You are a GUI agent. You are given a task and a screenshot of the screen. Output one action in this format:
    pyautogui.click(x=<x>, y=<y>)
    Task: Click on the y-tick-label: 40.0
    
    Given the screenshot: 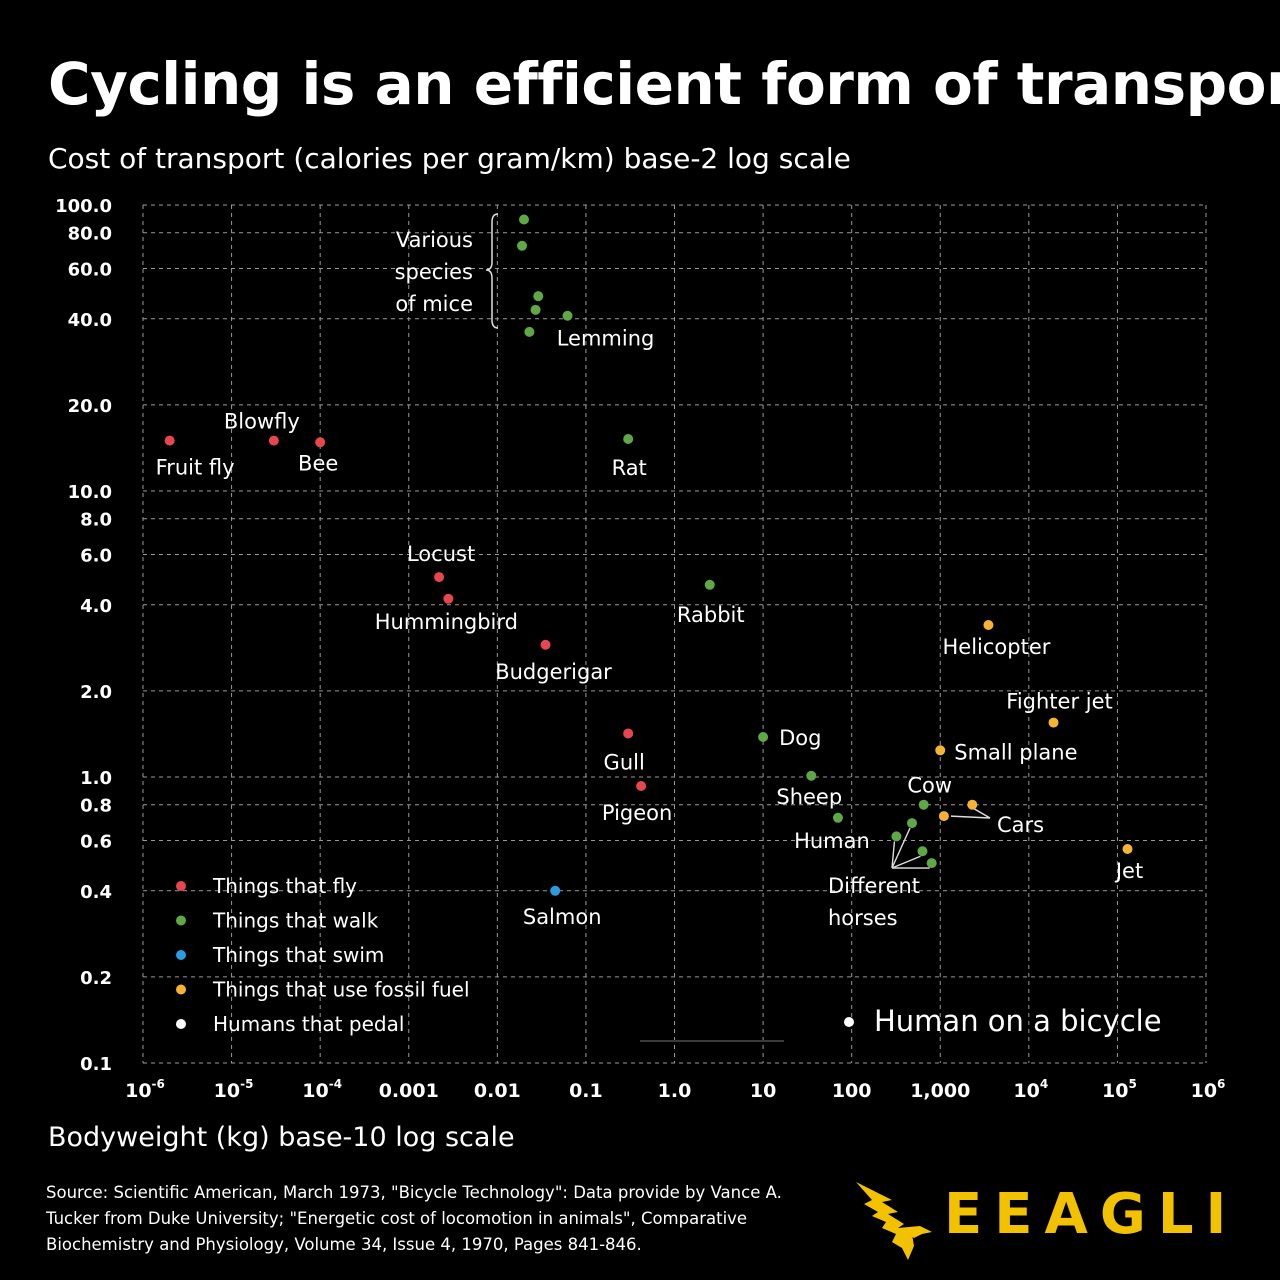 What is the action you would take?
    pyautogui.click(x=90, y=320)
    